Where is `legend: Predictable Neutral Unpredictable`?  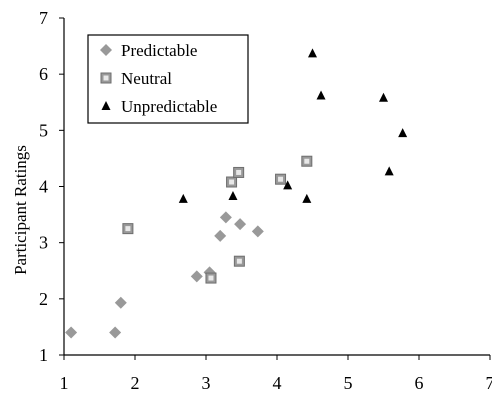
legend: Predictable Neutral Unpredictable is located at coordinates (168, 79).